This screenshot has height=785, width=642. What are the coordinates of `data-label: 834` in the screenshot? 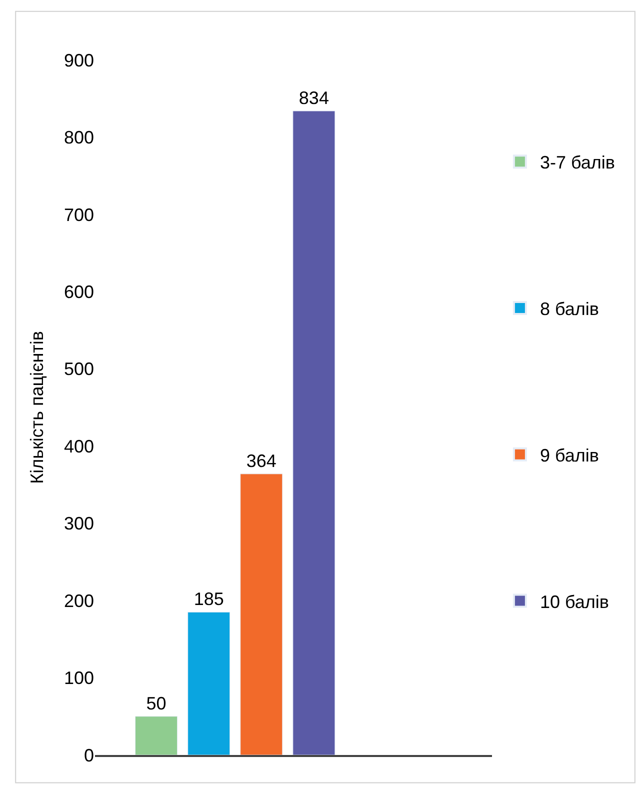 It's located at (313, 98).